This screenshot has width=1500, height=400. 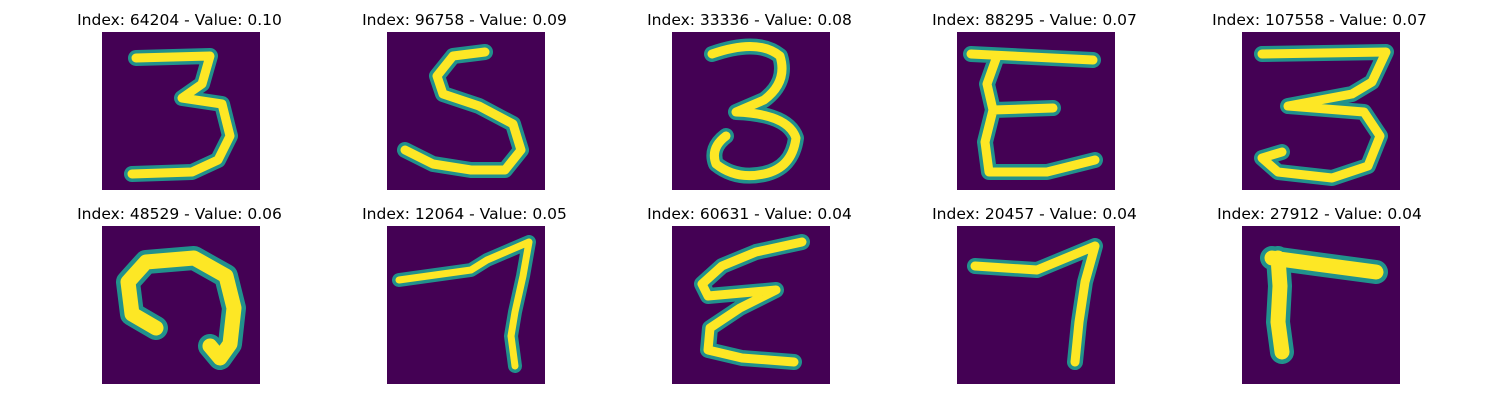 I want to click on panel-9: Index: 20457 - Value: 0.04, so click(x=1034, y=297).